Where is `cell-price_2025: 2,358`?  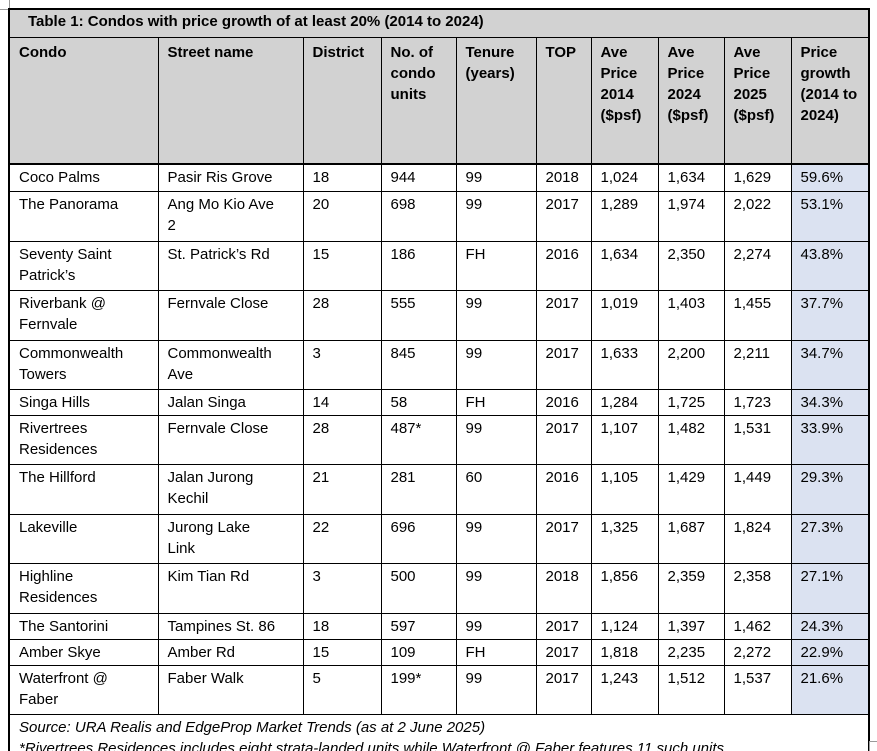 cell-price_2025: 2,358 is located at coordinates (757, 588).